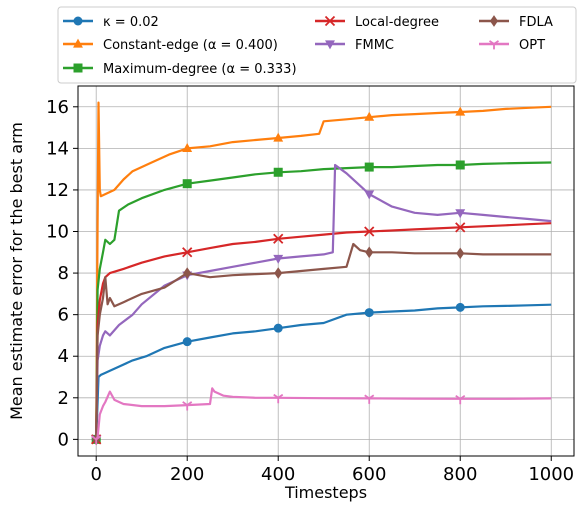 This screenshot has width=585, height=512. What do you see at coordinates (325, 492) in the screenshot?
I see `x-axis-label: Timesteps` at bounding box center [325, 492].